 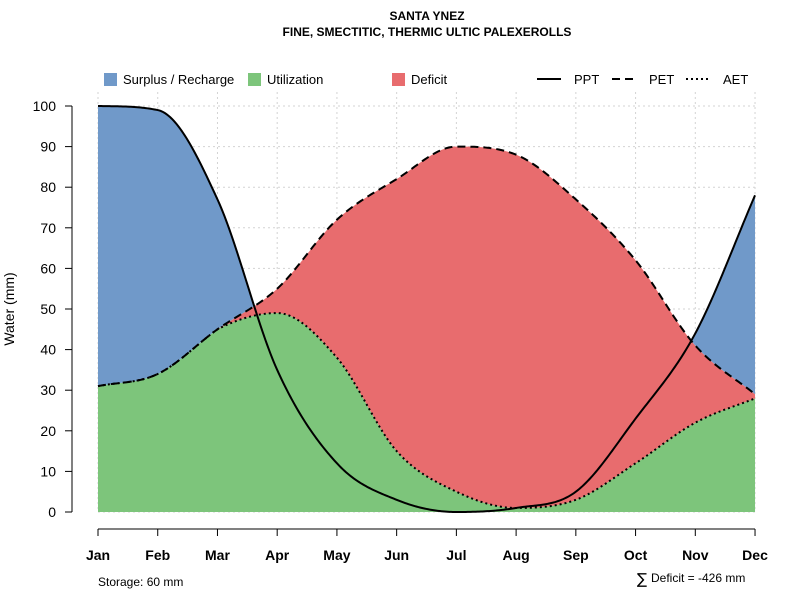 What do you see at coordinates (516, 555) in the screenshot?
I see `x-tick-label: Aug` at bounding box center [516, 555].